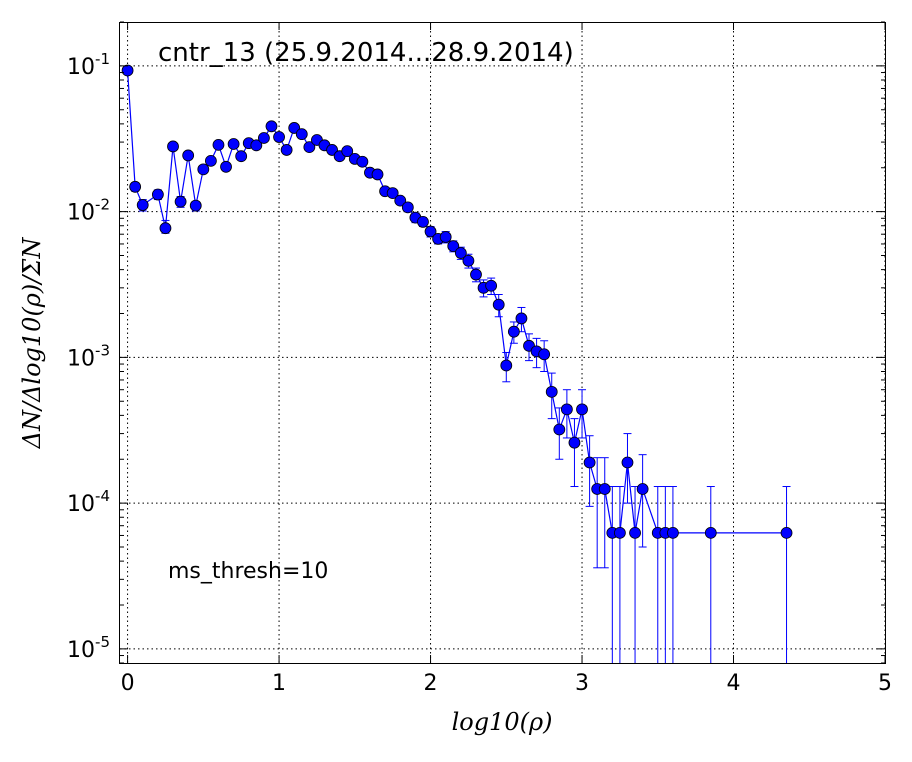 This screenshot has width=912, height=762. I want to click on y-tick-label-exponent: -1, so click(102, 59).